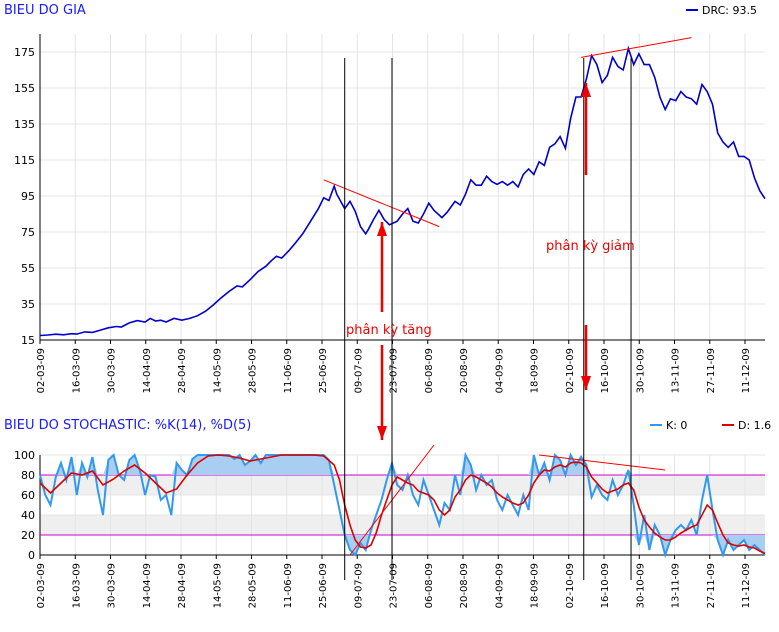 This screenshot has width=779, height=632. Describe the element at coordinates (28, 495) in the screenshot. I see `y-tick-label: 60` at that location.